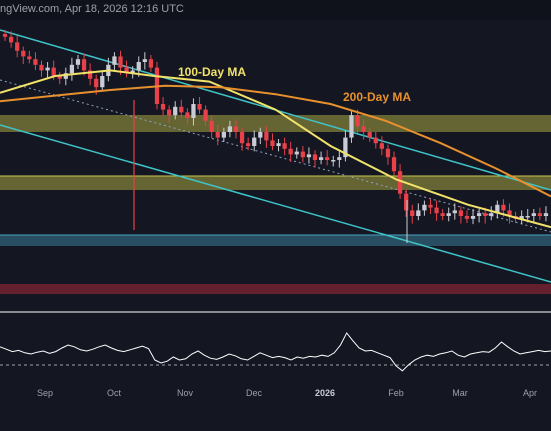 Image resolution: width=551 pixels, height=431 pixels. Describe the element at coordinates (92, 9) in the screenshot. I see `header-attribution: ngView.com, Apr 18, 2026 12:16 UTC` at that location.